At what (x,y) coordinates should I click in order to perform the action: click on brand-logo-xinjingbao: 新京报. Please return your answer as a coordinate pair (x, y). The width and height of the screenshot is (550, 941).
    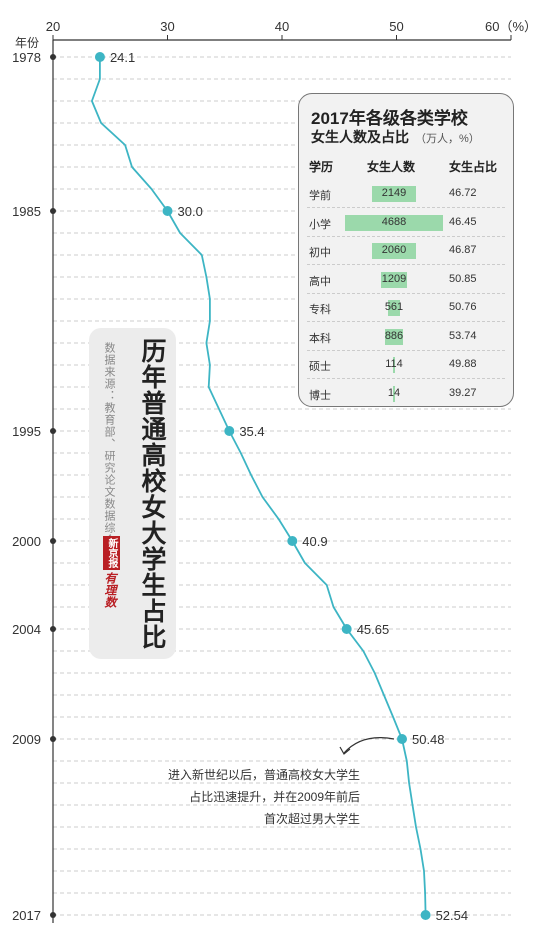
    Looking at the image, I should click on (111, 553).